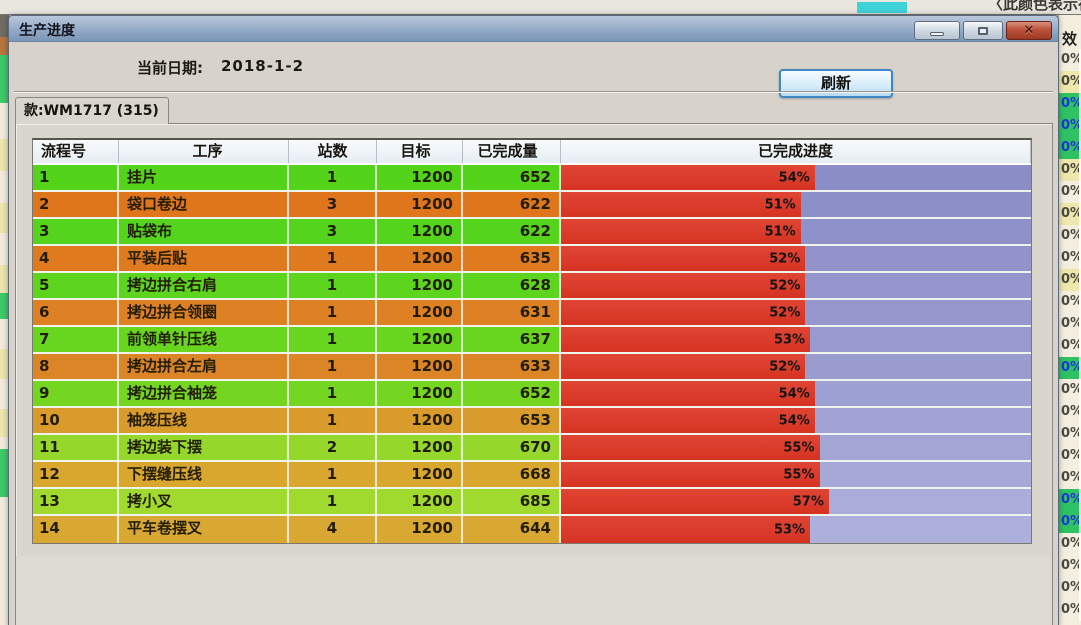 Image resolution: width=1081 pixels, height=625 pixels. What do you see at coordinates (204, 151) in the screenshot?
I see `header-process: 工序` at bounding box center [204, 151].